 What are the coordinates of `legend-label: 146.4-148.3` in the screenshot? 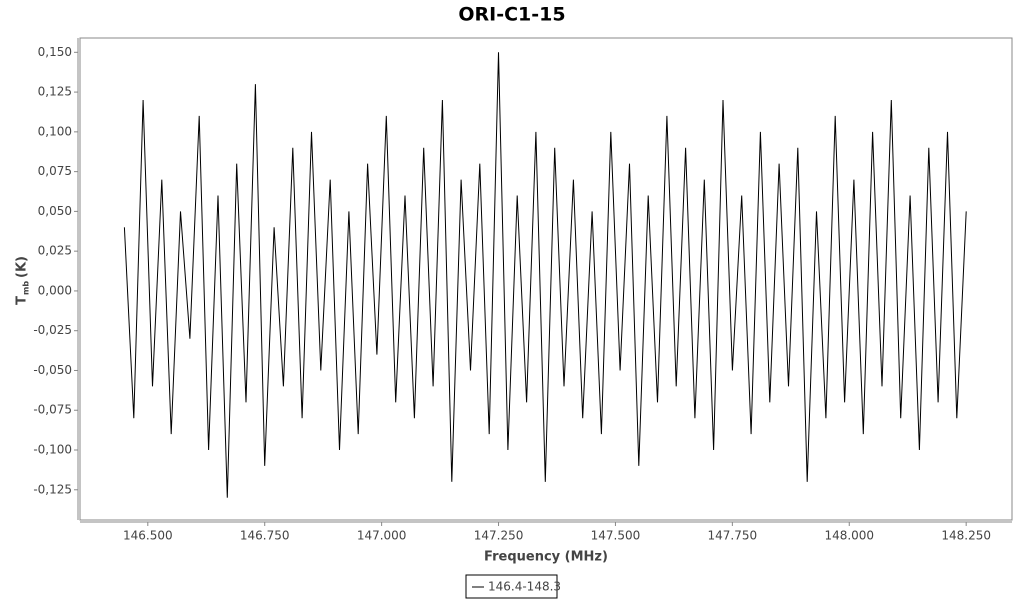 It's located at (524, 587).